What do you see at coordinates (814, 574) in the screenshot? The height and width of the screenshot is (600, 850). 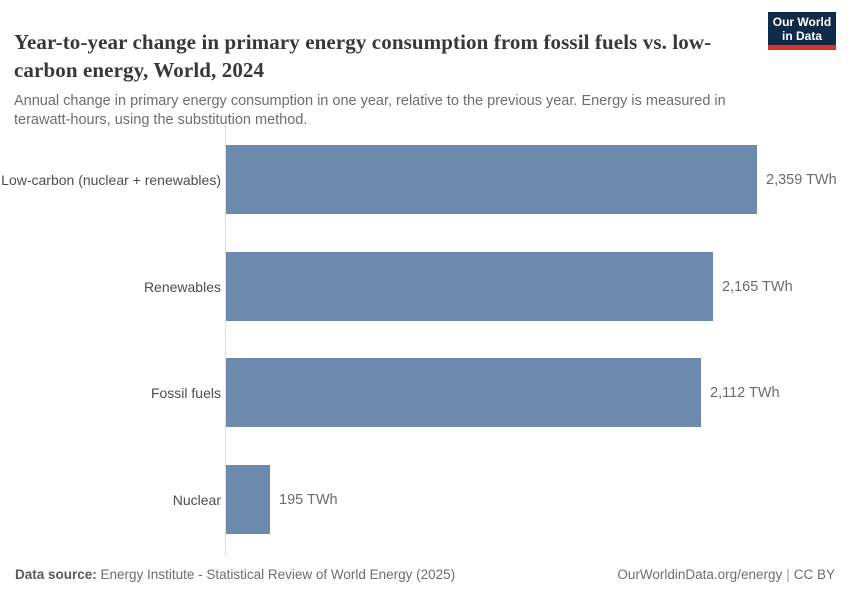 I see `license-label: CC BY` at bounding box center [814, 574].